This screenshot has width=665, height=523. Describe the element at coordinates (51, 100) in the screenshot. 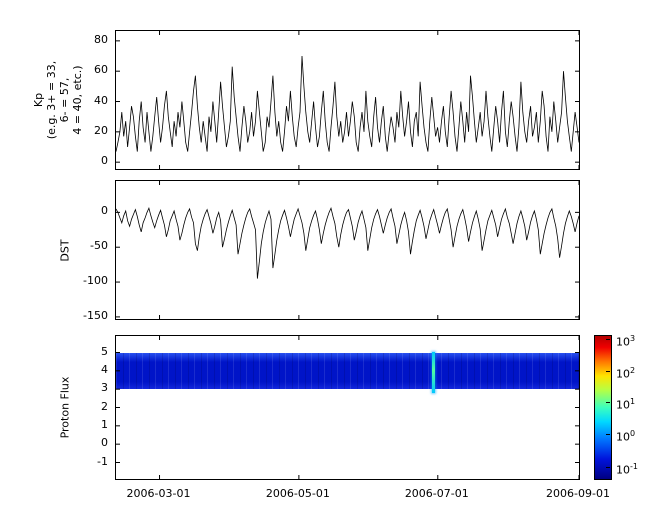

I see `kp-axis-label-line-2: (e.g. 3+ = 33,` at that location.